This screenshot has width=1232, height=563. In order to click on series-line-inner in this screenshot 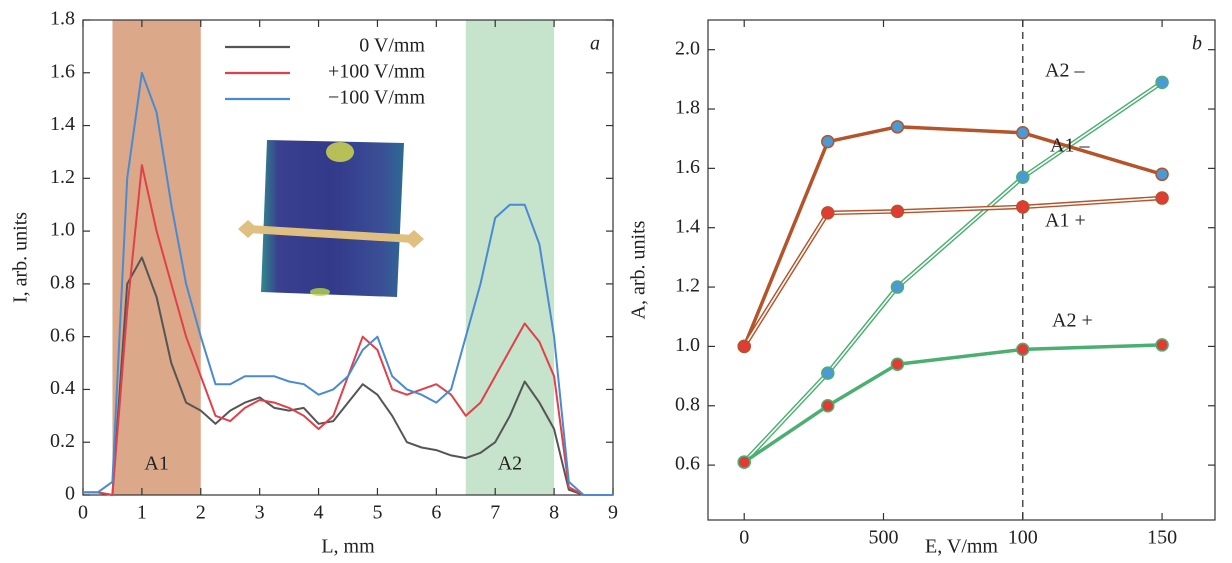, I will do `click(953, 272)`.